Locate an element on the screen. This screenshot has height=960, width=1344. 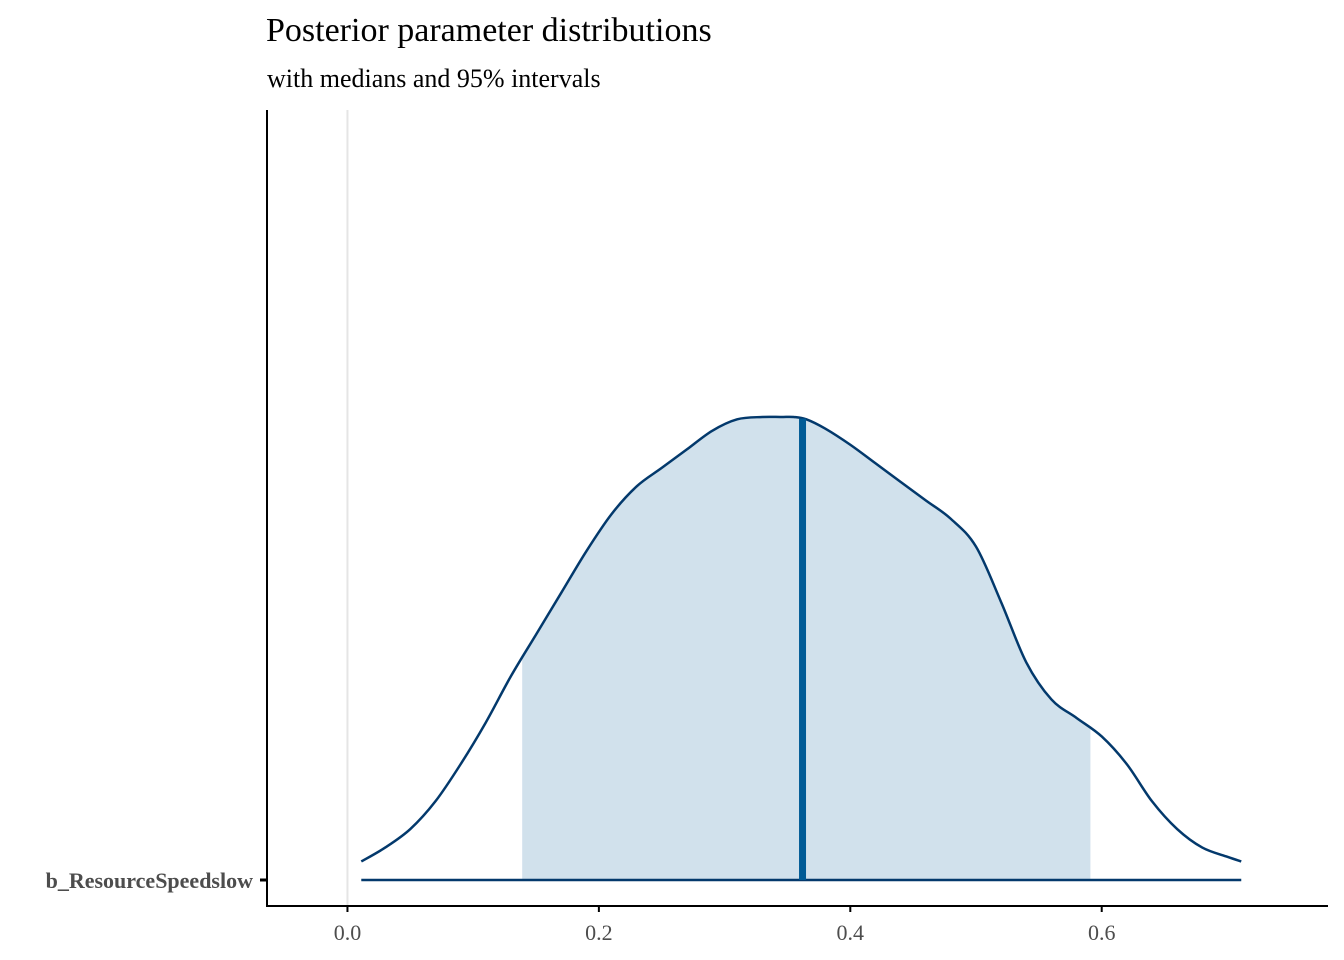
chart-subtitle: with medians and 95% intervals is located at coordinates (434, 78).